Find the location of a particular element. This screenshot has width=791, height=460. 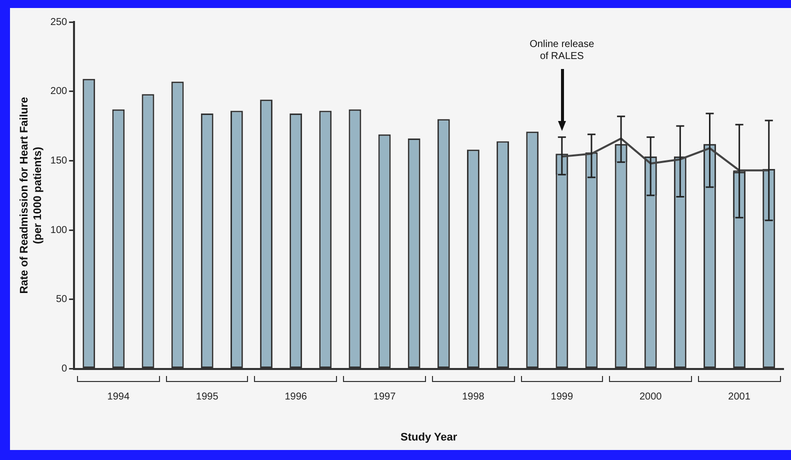

x-tick-label: 2000 is located at coordinates (650, 397).